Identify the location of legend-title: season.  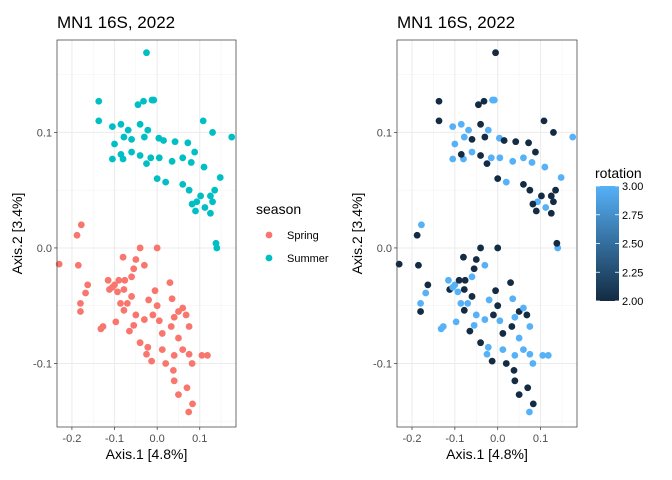
(278, 209).